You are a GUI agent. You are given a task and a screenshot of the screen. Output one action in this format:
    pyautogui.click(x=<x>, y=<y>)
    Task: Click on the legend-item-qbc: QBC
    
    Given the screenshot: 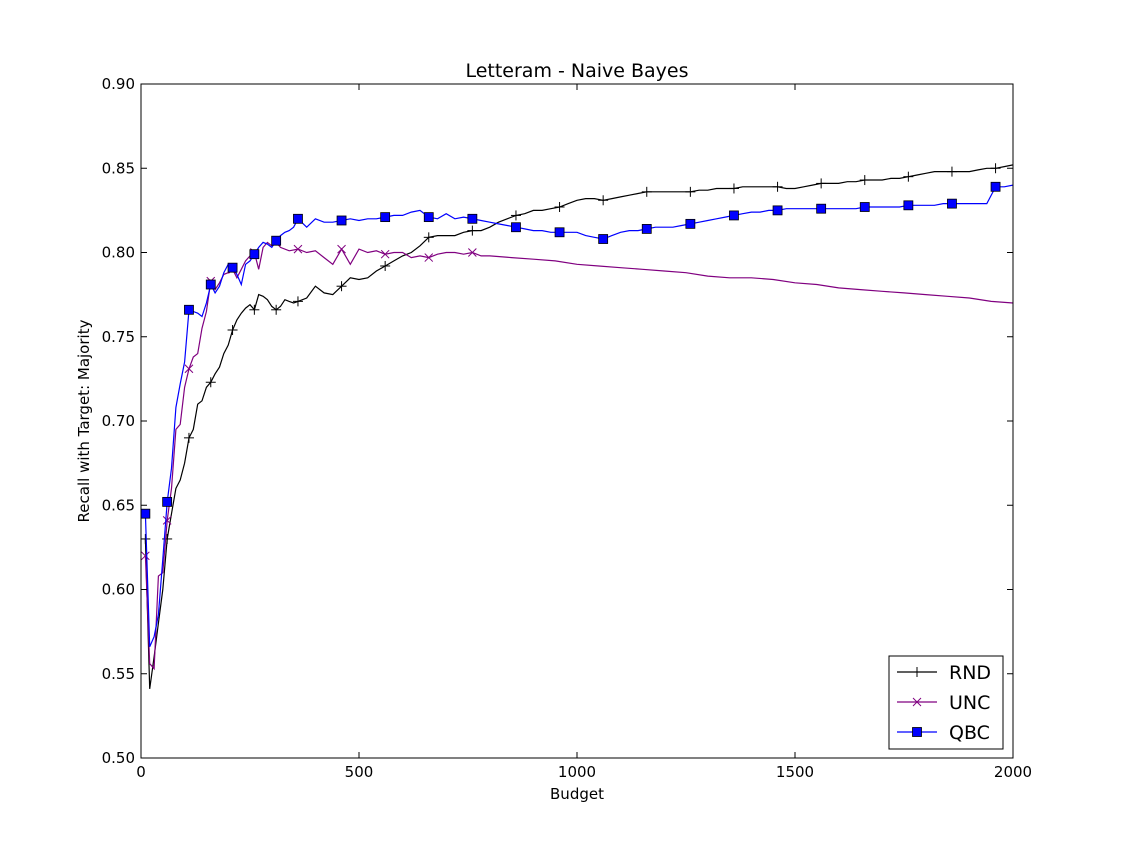 What is the action you would take?
    pyautogui.click(x=943, y=733)
    